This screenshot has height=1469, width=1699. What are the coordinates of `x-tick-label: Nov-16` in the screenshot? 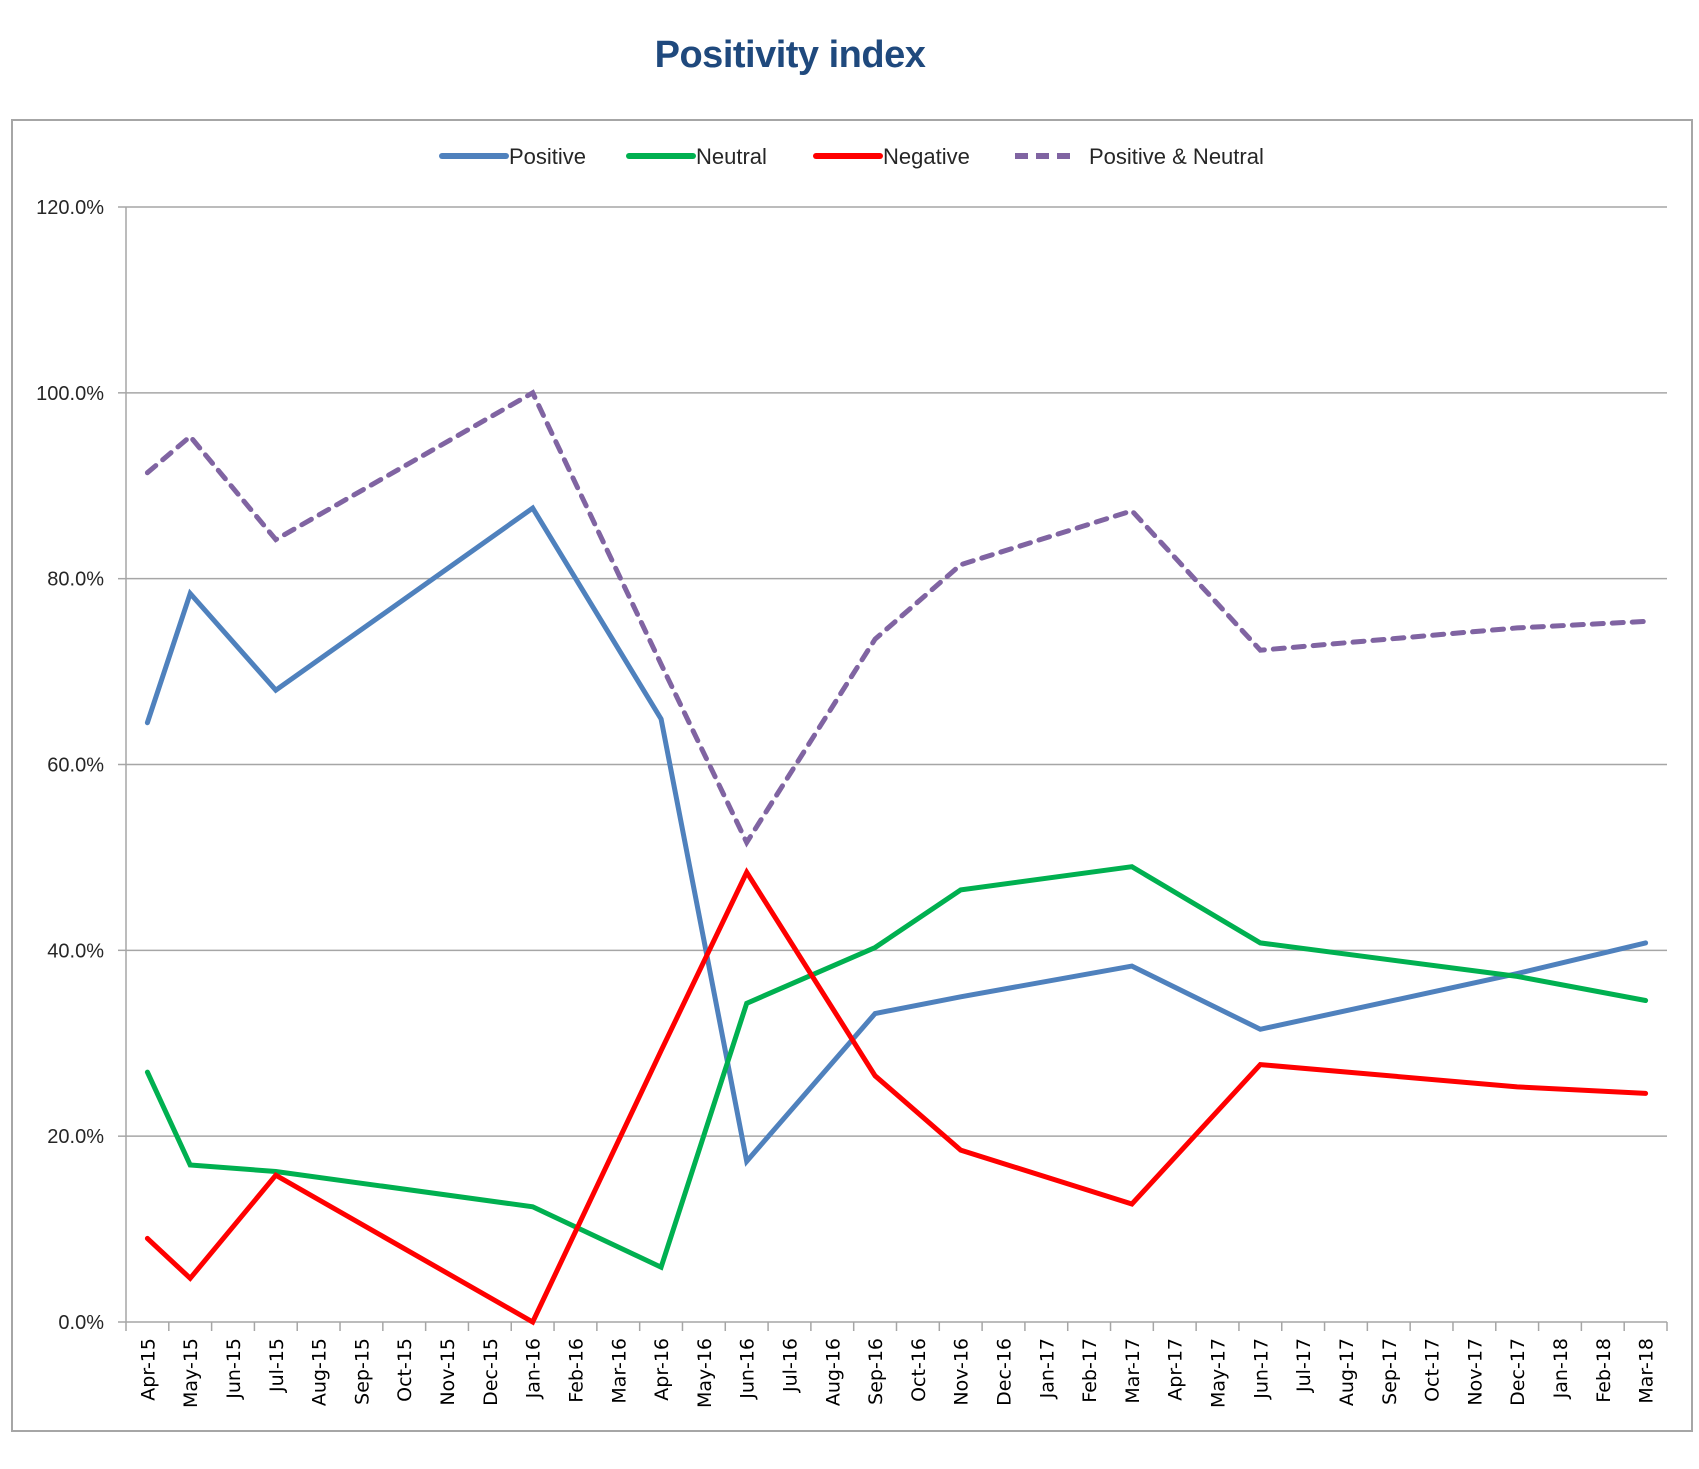 It's located at (962, 1372).